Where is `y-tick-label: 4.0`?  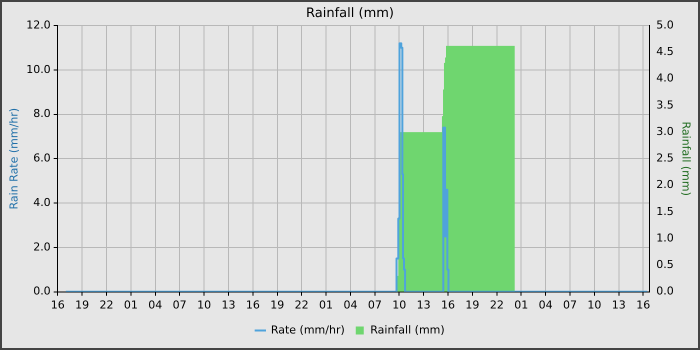 y-tick-label: 4.0 is located at coordinates (42, 202).